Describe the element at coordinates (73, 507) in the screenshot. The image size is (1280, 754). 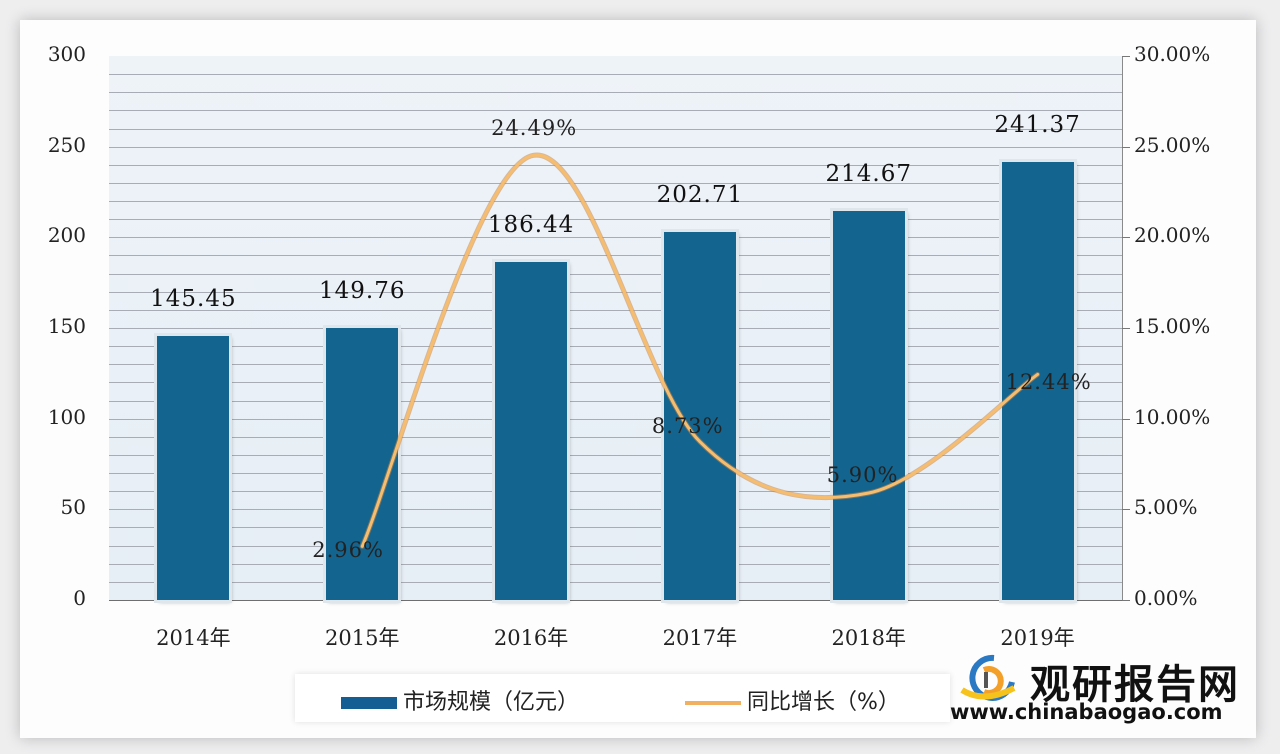
I see `left-tick: 50` at that location.